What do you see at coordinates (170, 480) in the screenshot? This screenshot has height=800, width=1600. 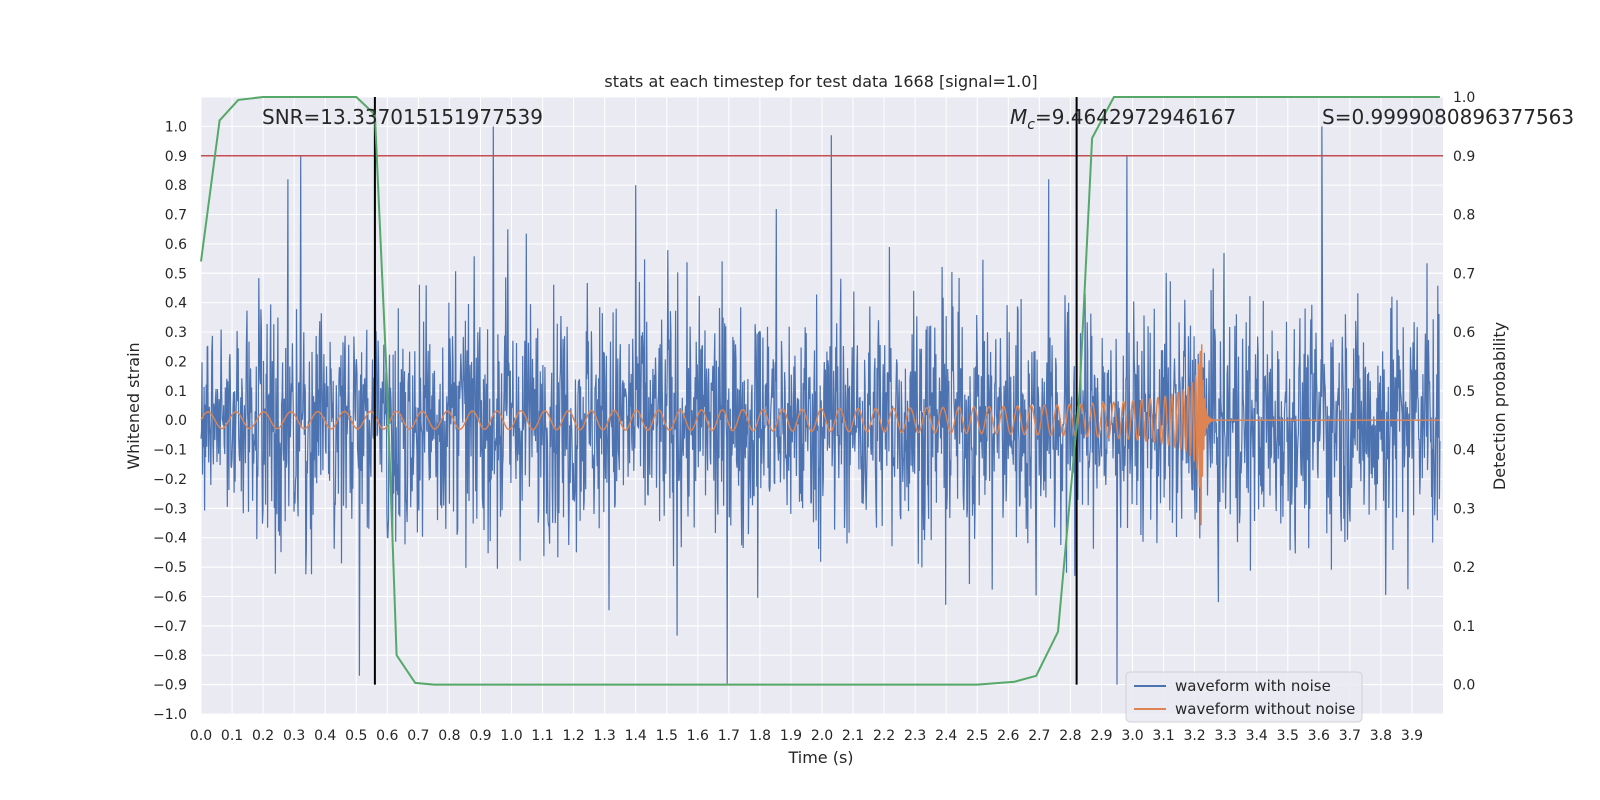 I see `y-tick-label: −0.2` at bounding box center [170, 480].